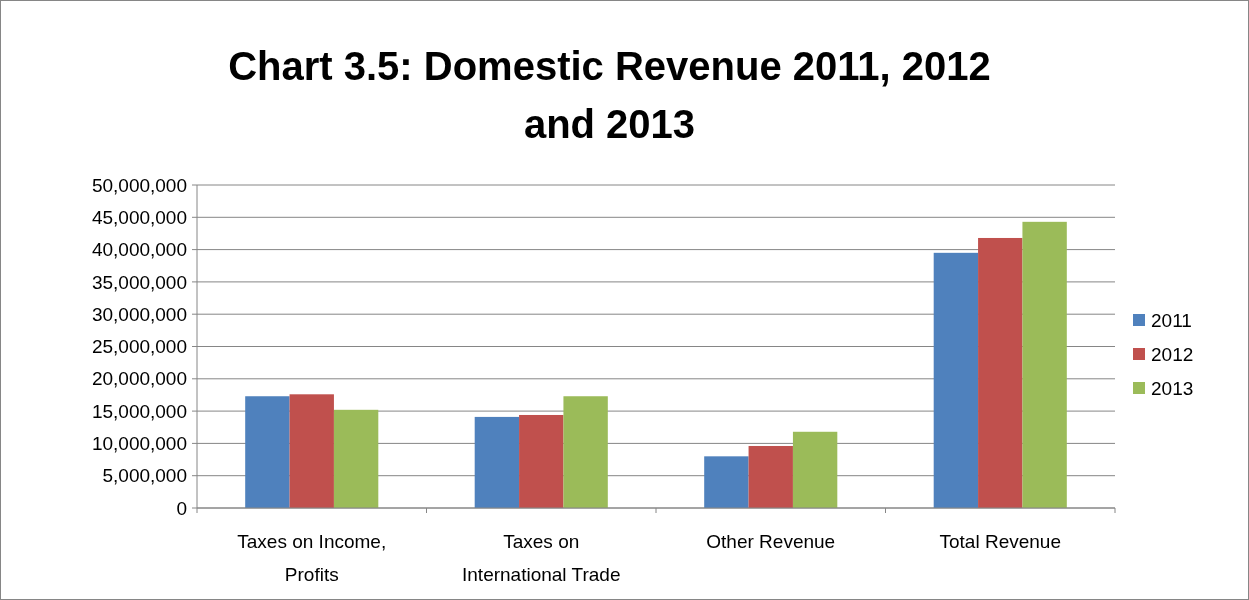 The width and height of the screenshot is (1249, 600). What do you see at coordinates (541, 558) in the screenshot?
I see `x-tick-label: Taxes on International Trade` at bounding box center [541, 558].